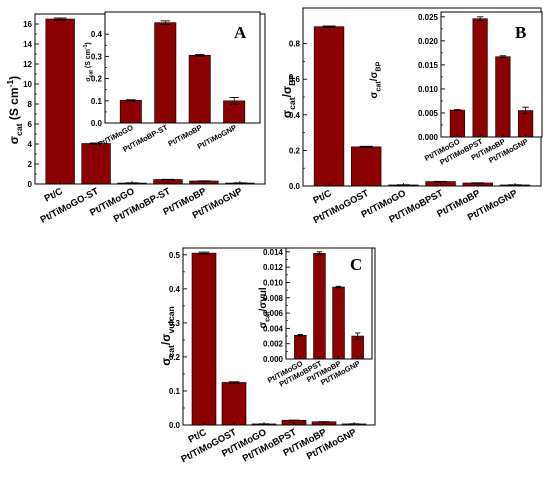 This screenshot has width=550, height=481. What do you see at coordinates (175, 255) in the screenshot?
I see `y-tick-label: 0.5` at bounding box center [175, 255].